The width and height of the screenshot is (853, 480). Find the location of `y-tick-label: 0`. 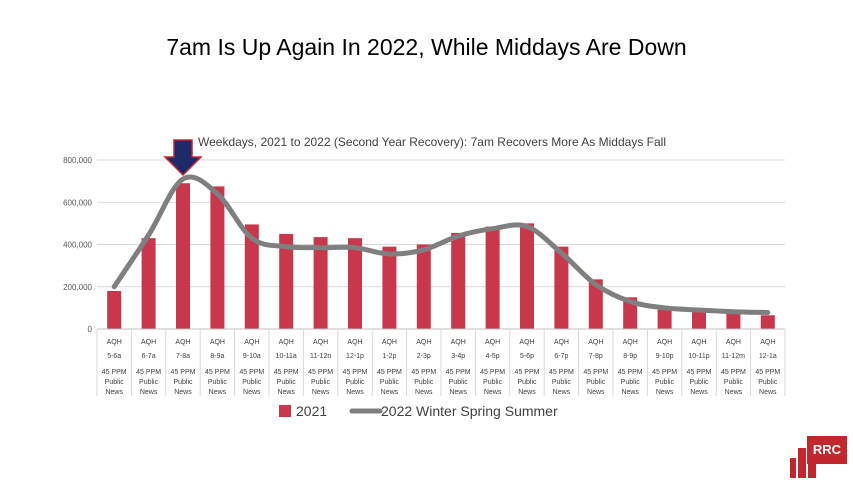

y-tick-label: 0 is located at coordinates (90, 329).